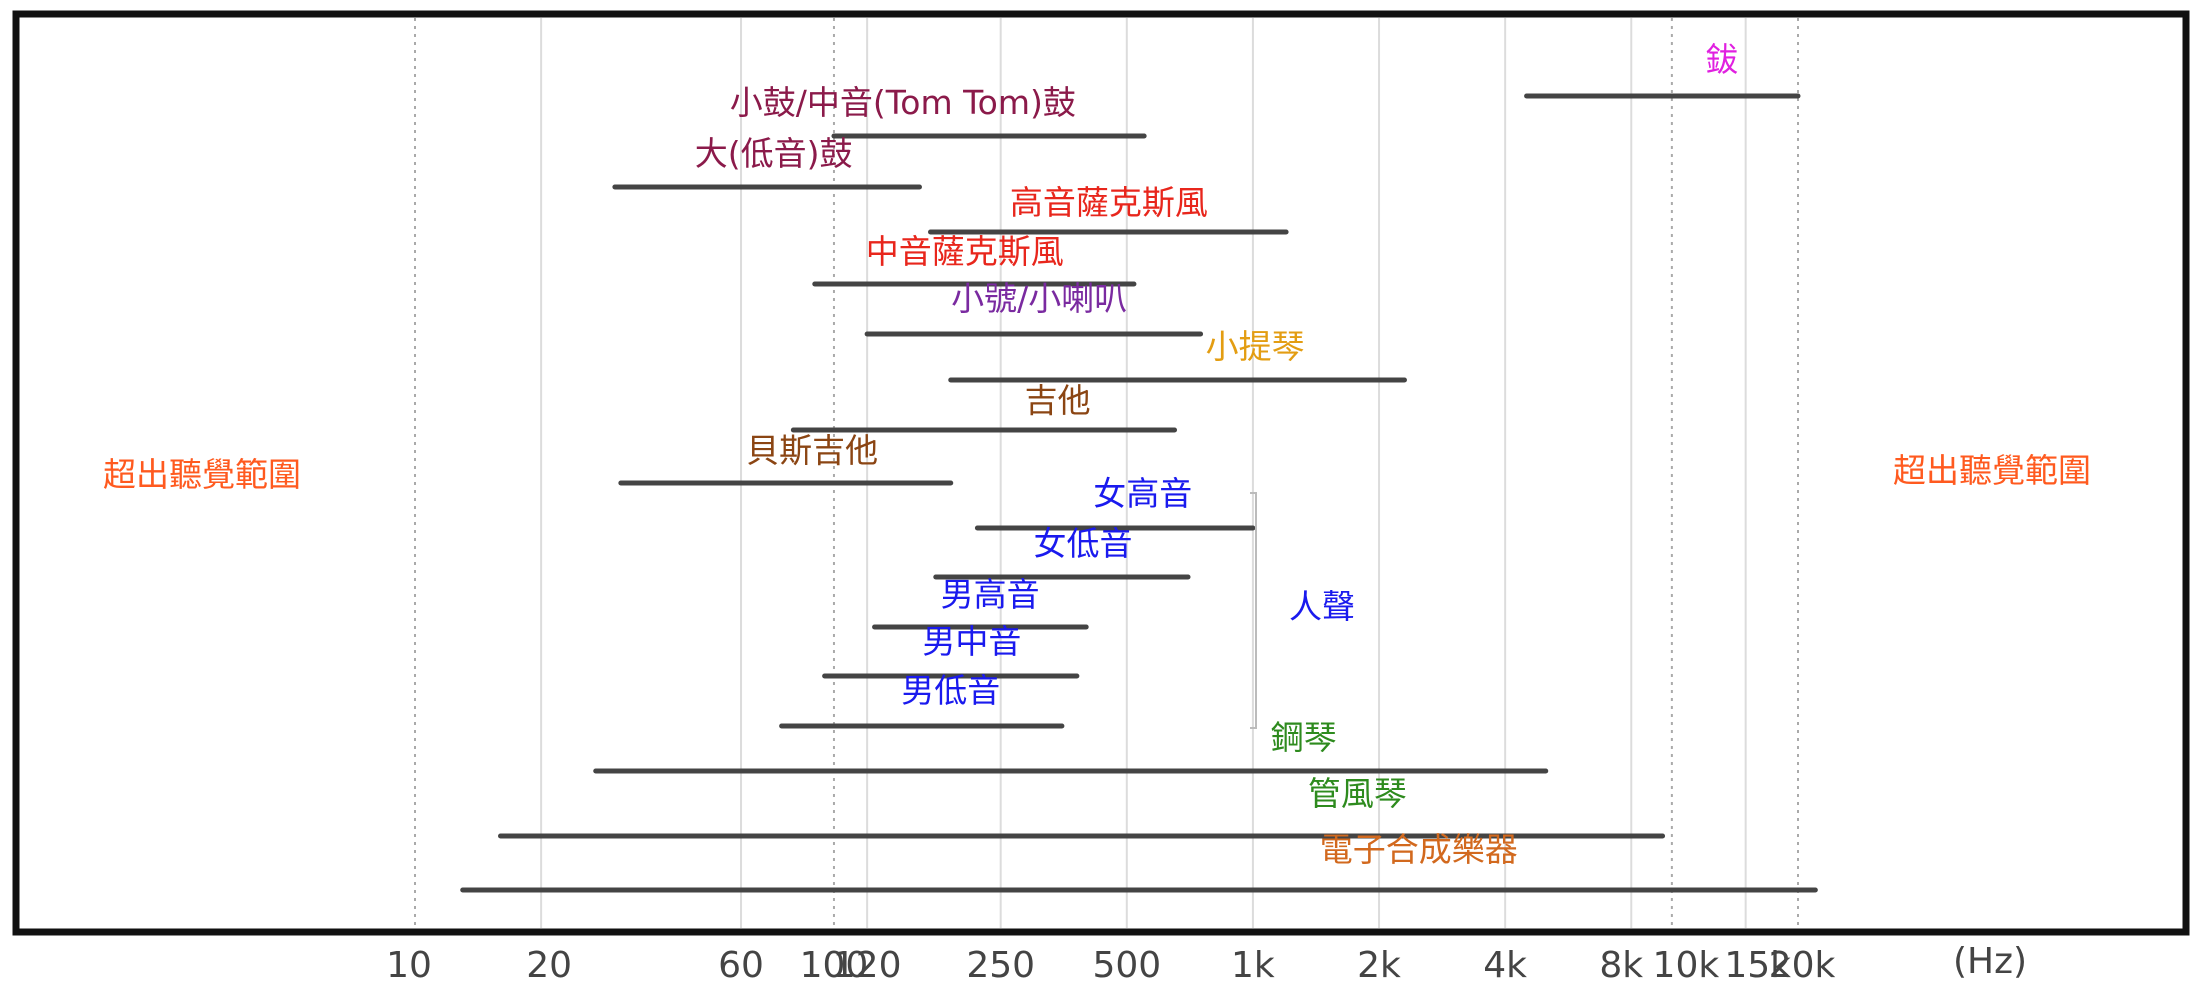 This screenshot has width=2193, height=986. Describe the element at coordinates (1109, 202) in the screenshot. I see `range-label-4: 高音薩克斯風` at that location.